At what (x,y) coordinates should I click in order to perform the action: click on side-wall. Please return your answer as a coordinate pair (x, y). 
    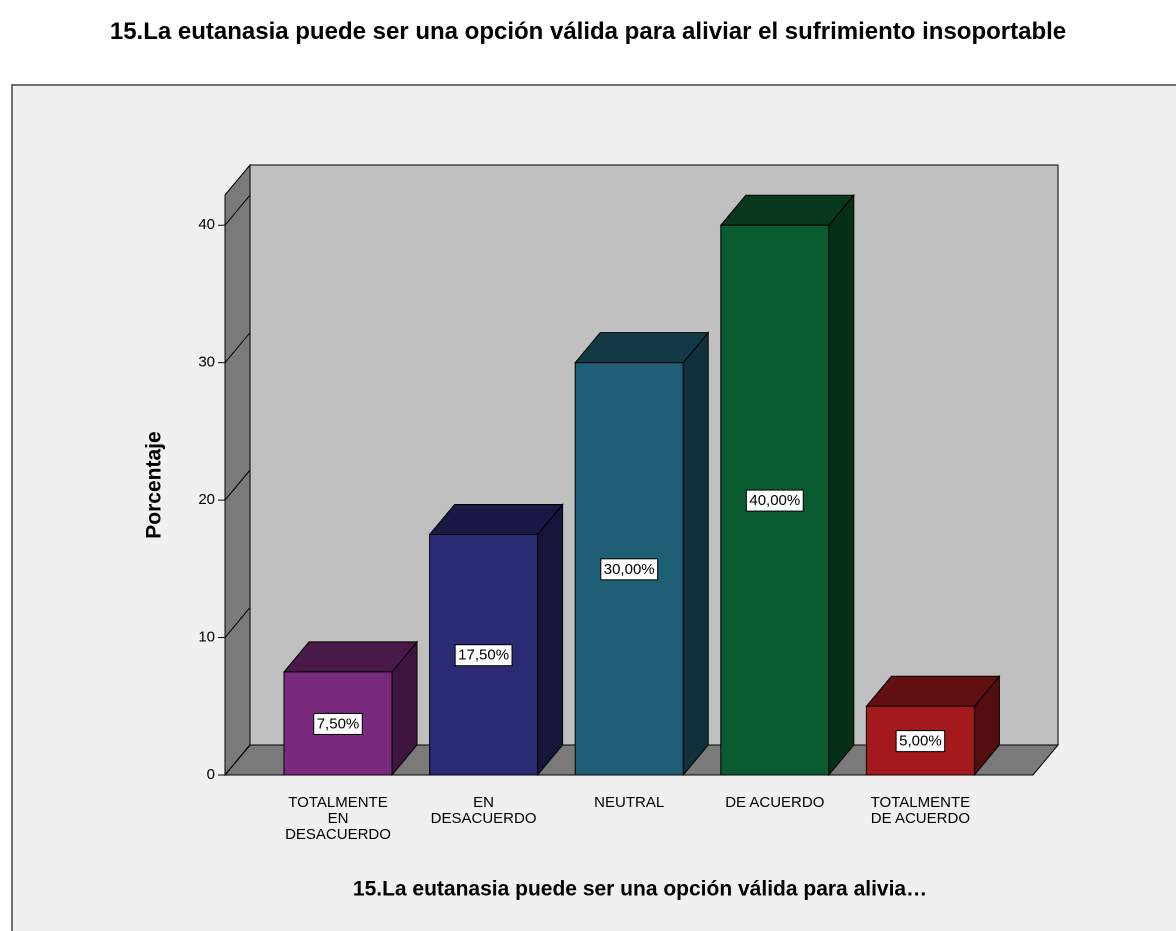
    Looking at the image, I should click on (237, 470).